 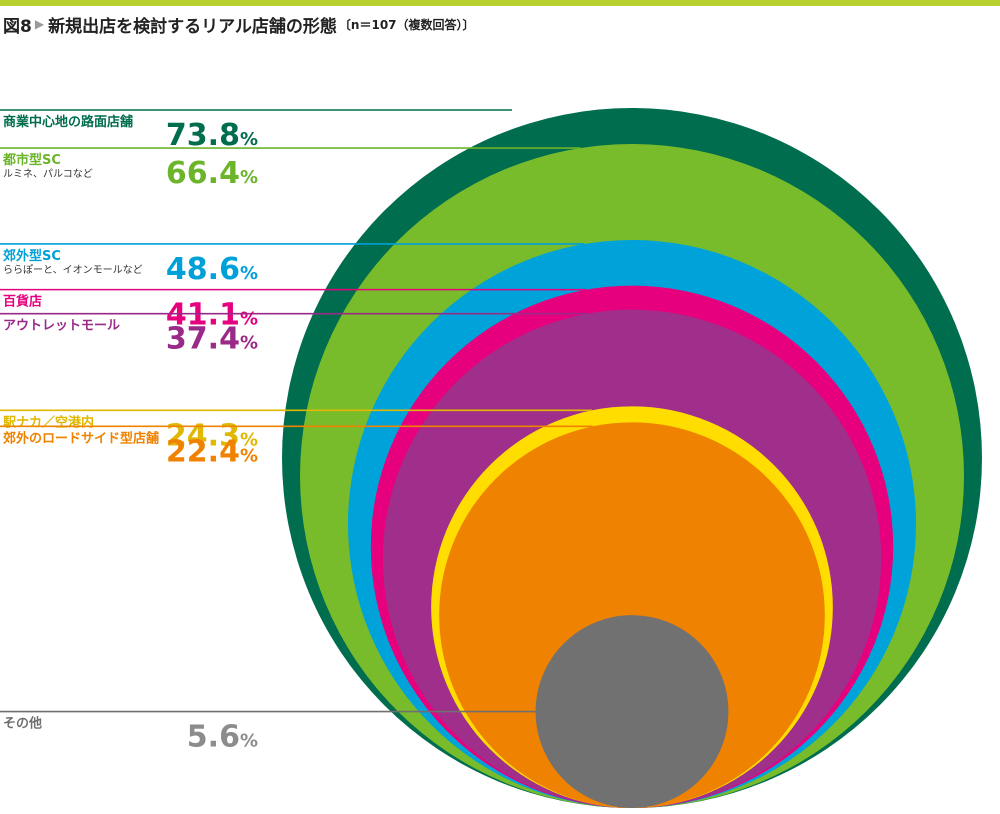 What do you see at coordinates (39, 24) in the screenshot?
I see `triangle-right-icon: ▶` at bounding box center [39, 24].